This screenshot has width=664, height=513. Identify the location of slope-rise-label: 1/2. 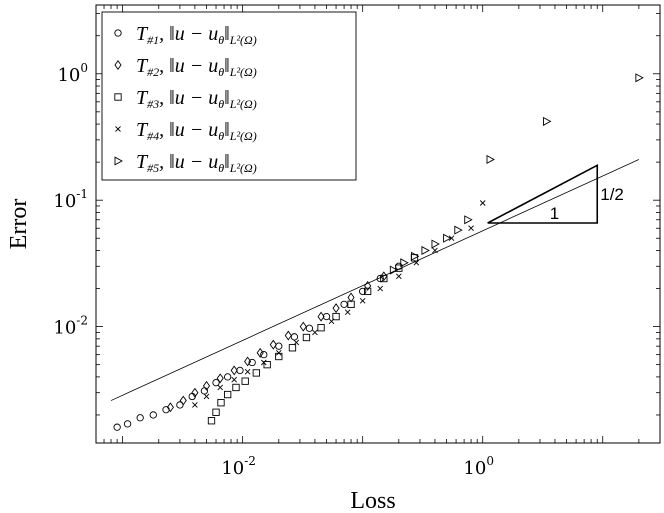
(612, 194).